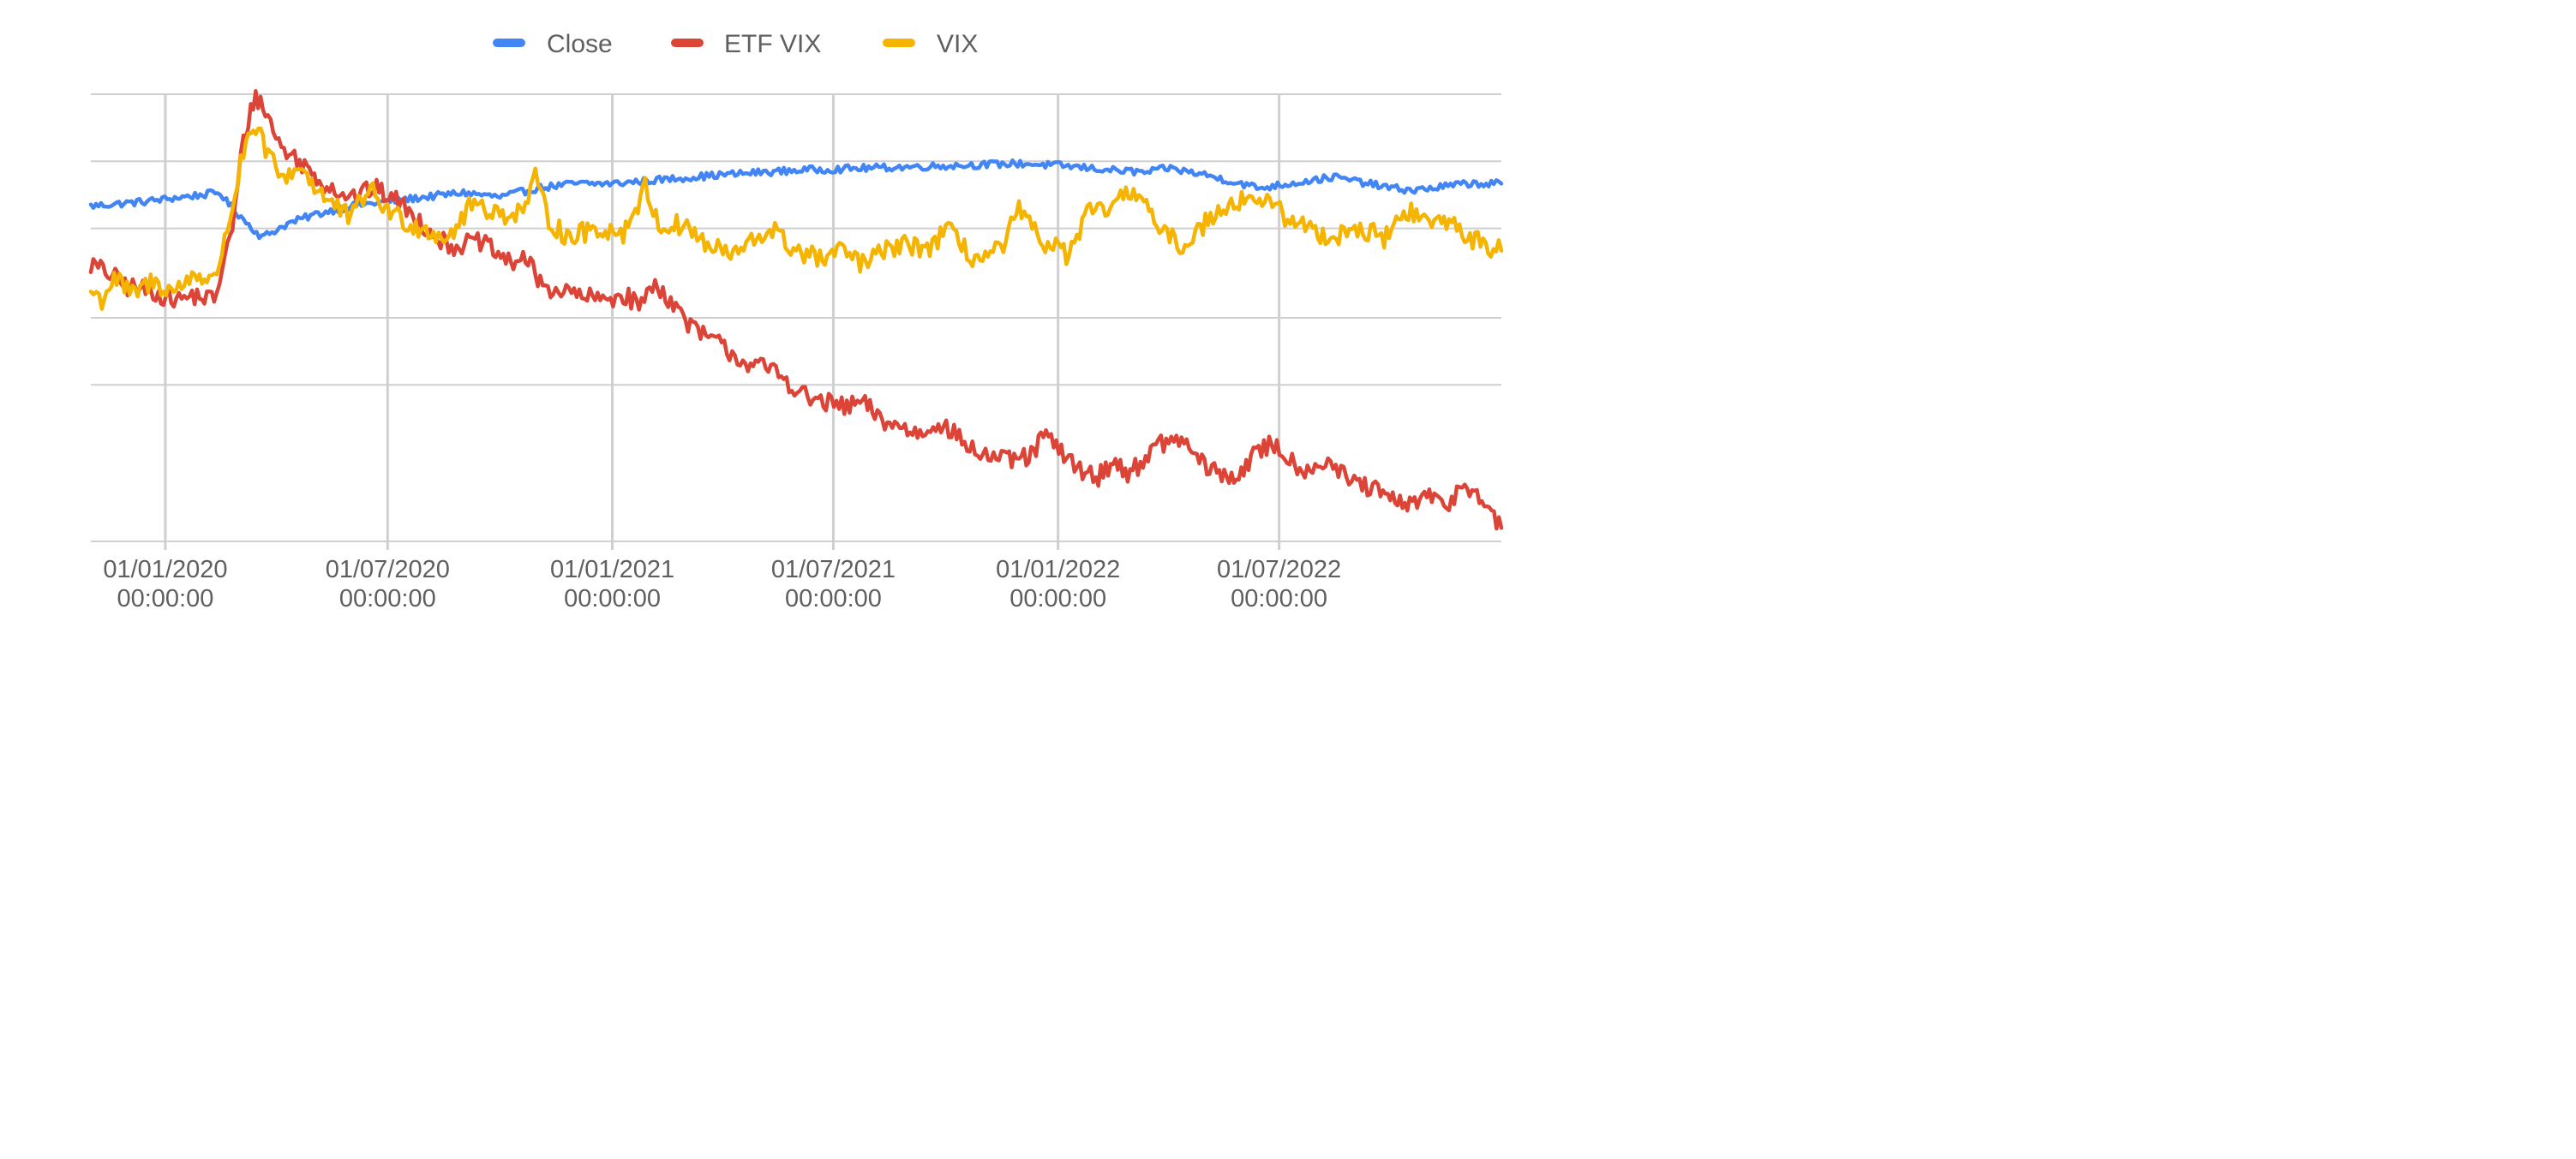 The image size is (2576, 1159). I want to click on x-tick-label-date: 01/01/2021, so click(612, 569).